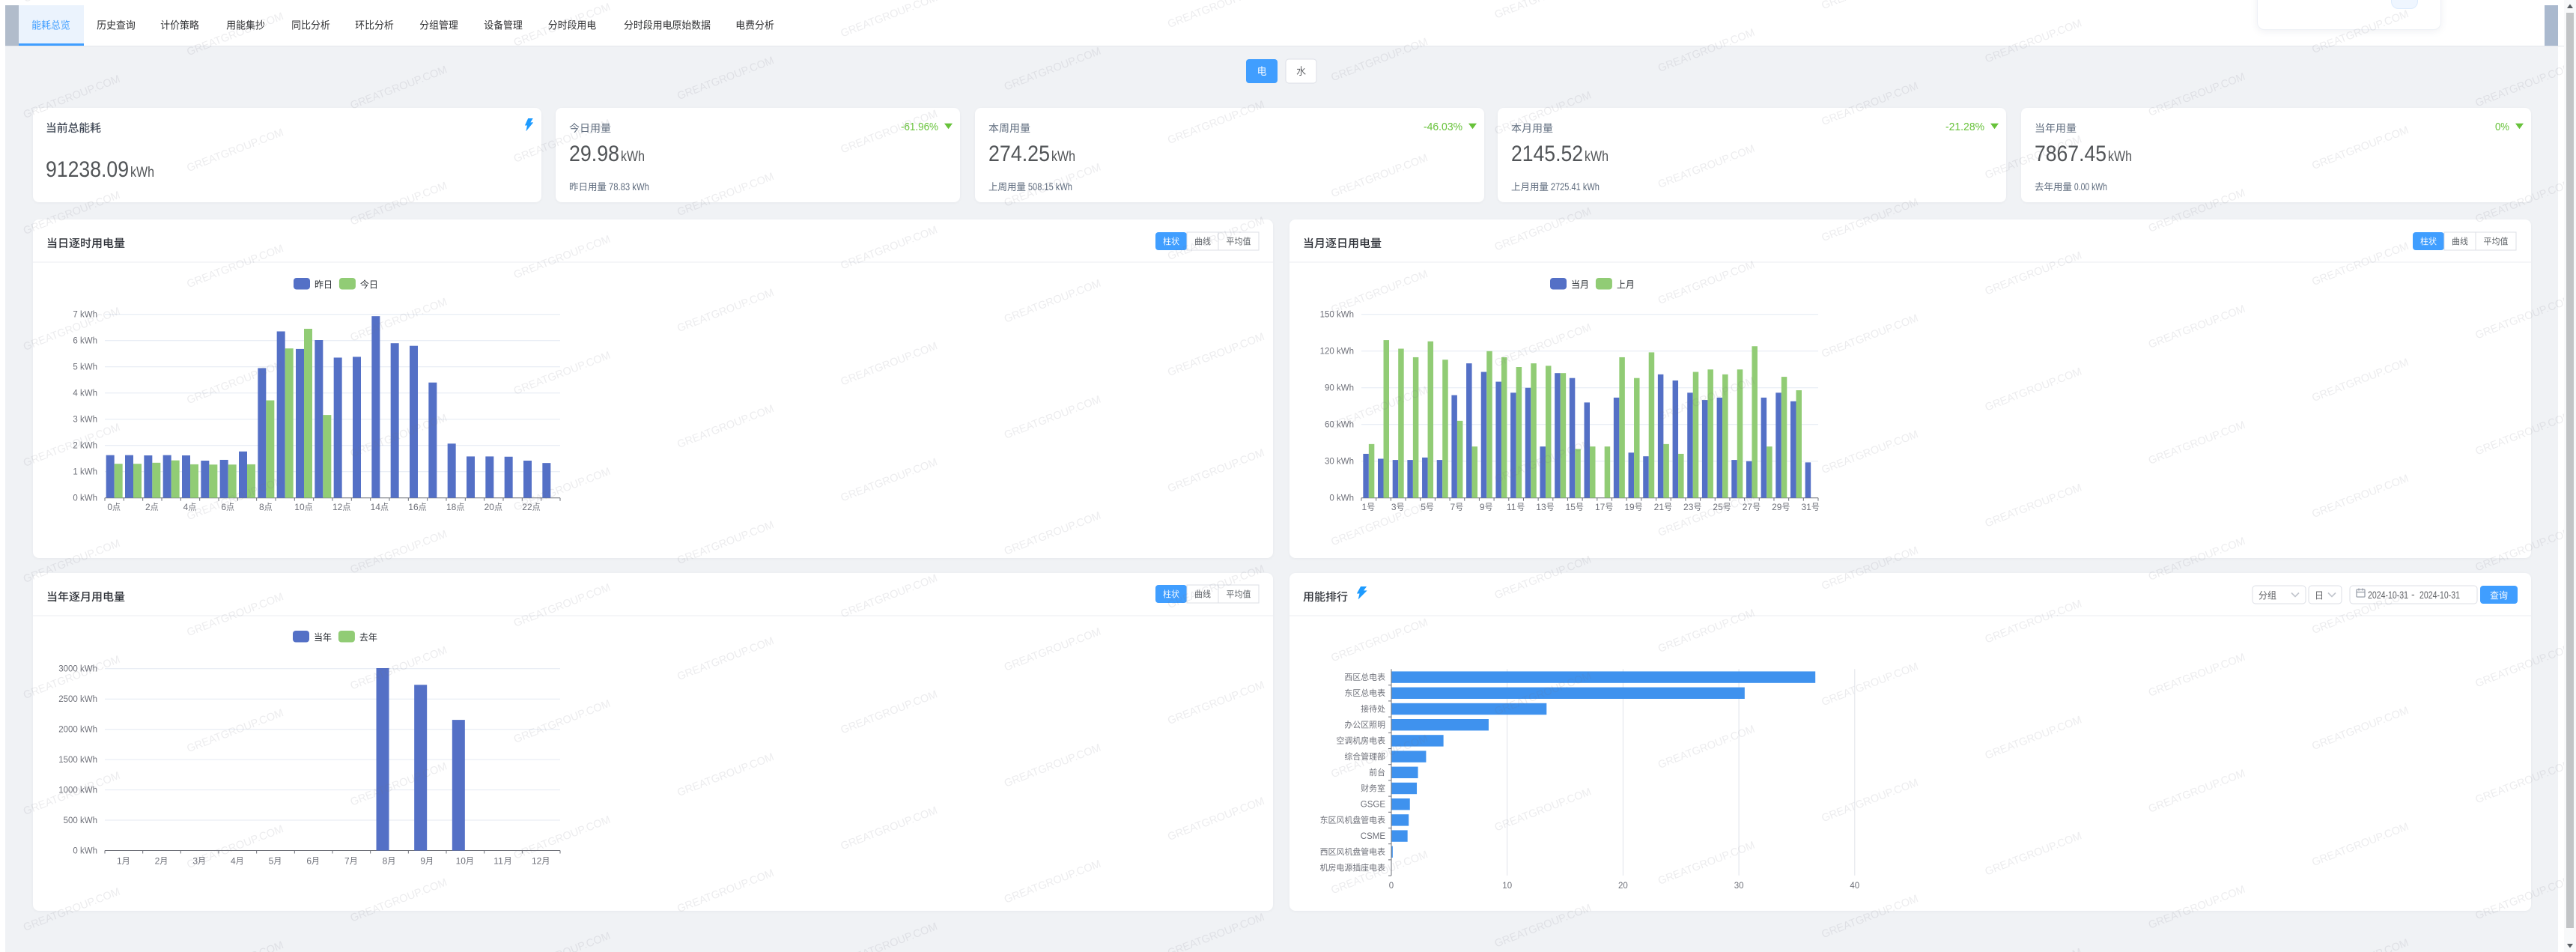 Image resolution: width=2576 pixels, height=952 pixels. What do you see at coordinates (1777, 507) in the screenshot?
I see `svg-text: 29` at bounding box center [1777, 507].